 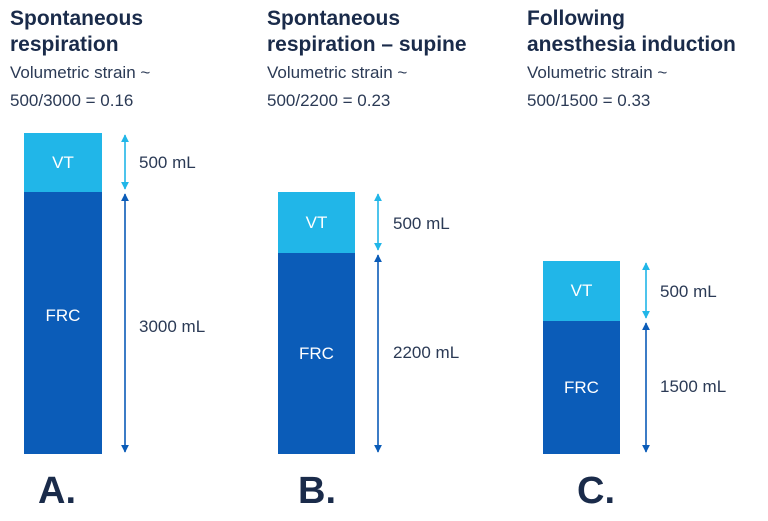 What do you see at coordinates (688, 291) in the screenshot?
I see `panel-c-vt-volume: 500 mL` at bounding box center [688, 291].